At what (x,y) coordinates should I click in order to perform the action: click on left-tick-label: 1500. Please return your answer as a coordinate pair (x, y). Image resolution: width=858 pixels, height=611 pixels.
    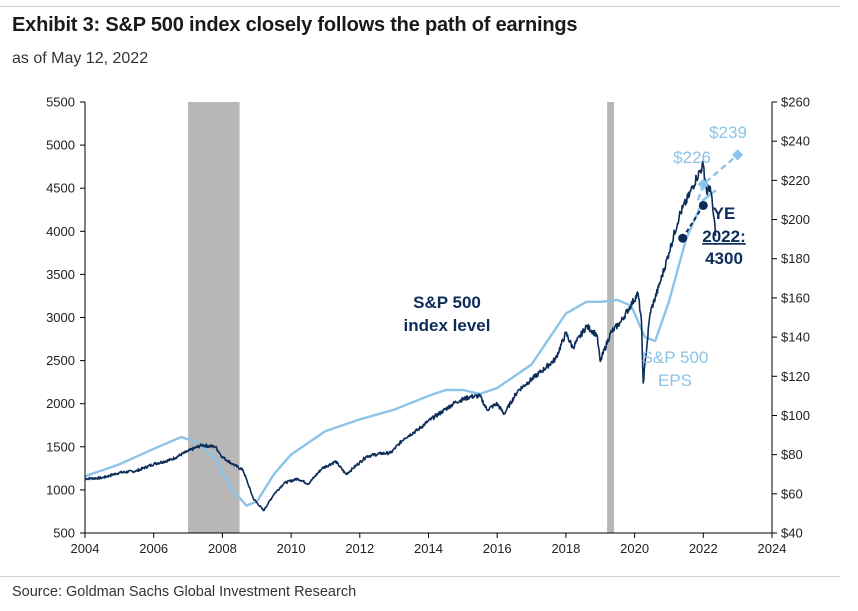
    Looking at the image, I should click on (60, 446).